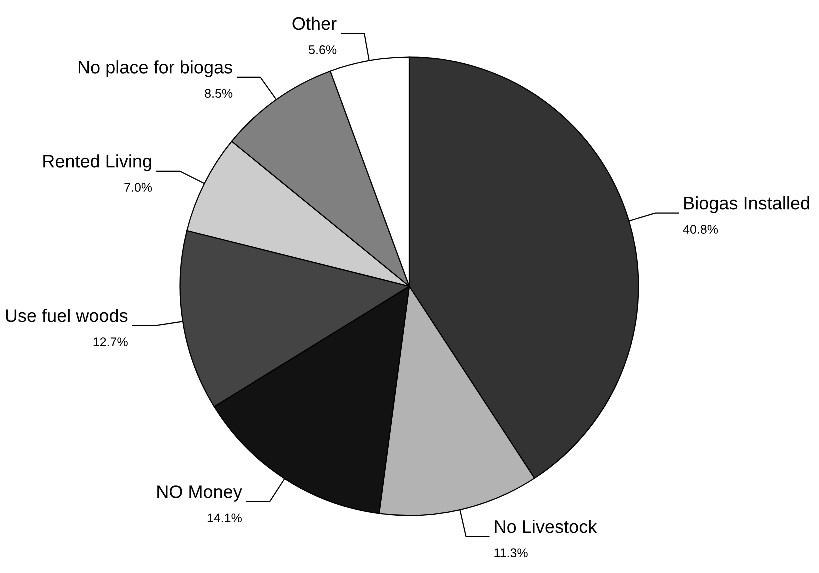 The height and width of the screenshot is (573, 819). I want to click on slice-label: Other, so click(314, 23).